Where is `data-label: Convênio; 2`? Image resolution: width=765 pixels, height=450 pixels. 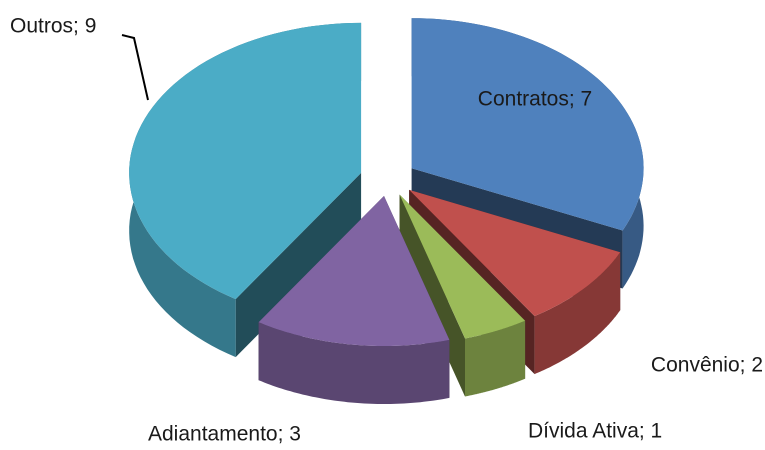
data-label: Convênio; 2 is located at coordinates (707, 365).